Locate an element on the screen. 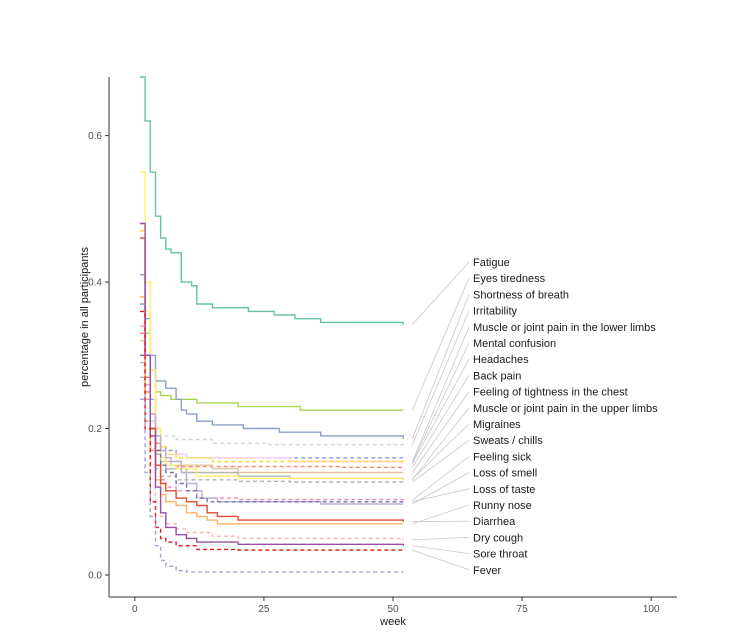 The height and width of the screenshot is (639, 744). x-tick-label: 25 is located at coordinates (264, 609).